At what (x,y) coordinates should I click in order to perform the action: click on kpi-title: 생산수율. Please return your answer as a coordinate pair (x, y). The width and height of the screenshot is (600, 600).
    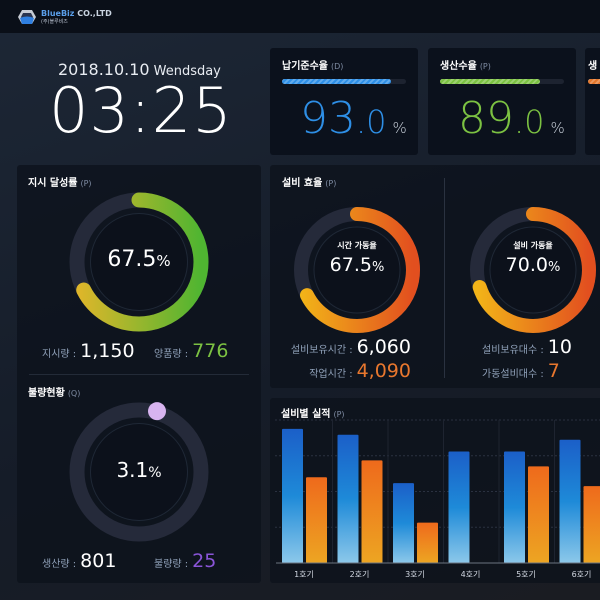
    Looking at the image, I should click on (458, 66).